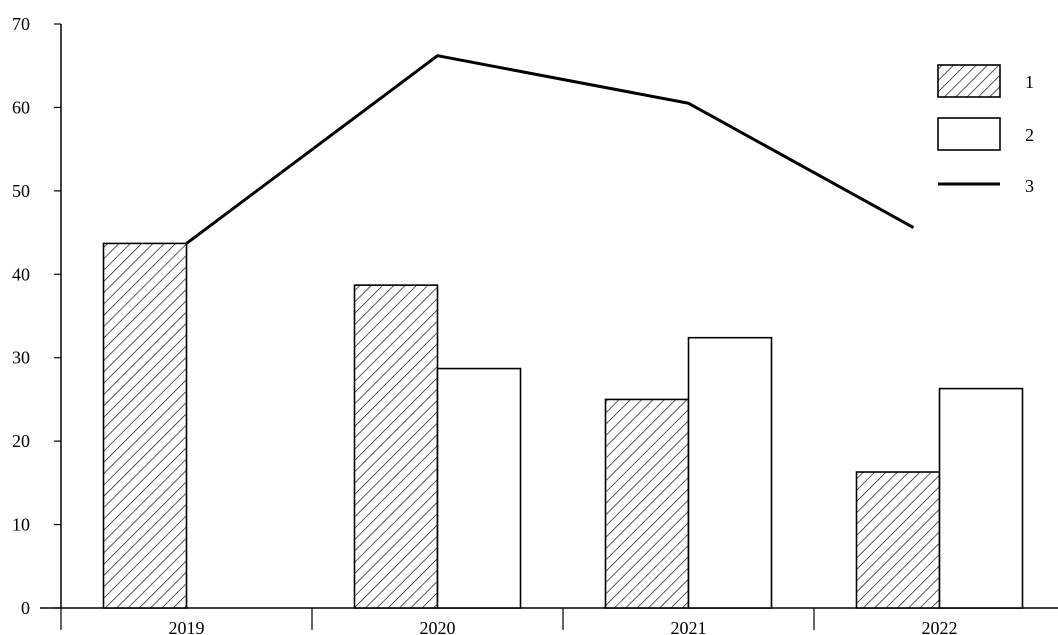  I want to click on y-tick-label: 10, so click(21, 525).